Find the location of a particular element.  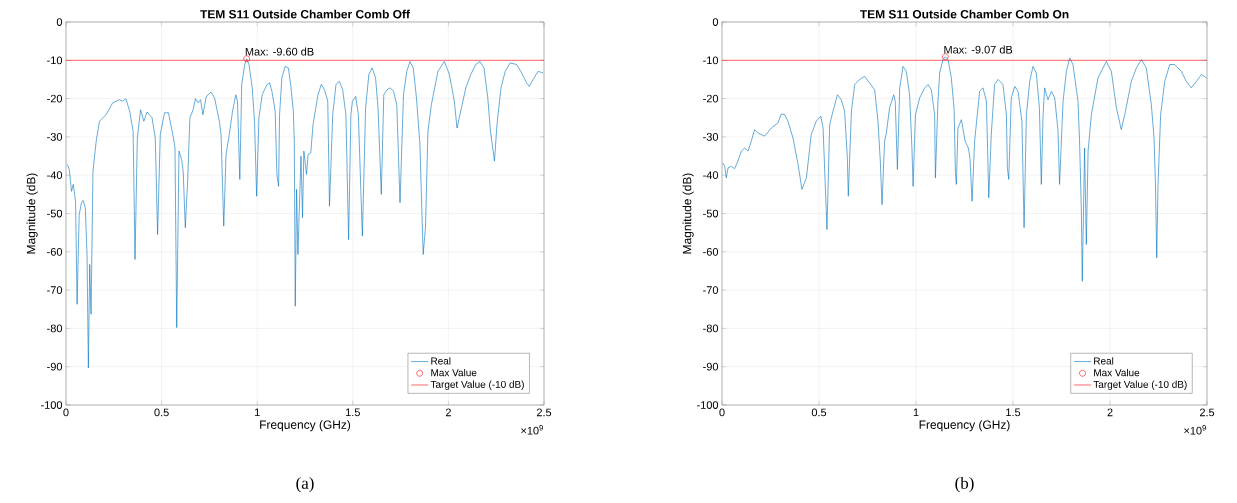

annotation: Max: -9.07 dB is located at coordinates (978, 49).